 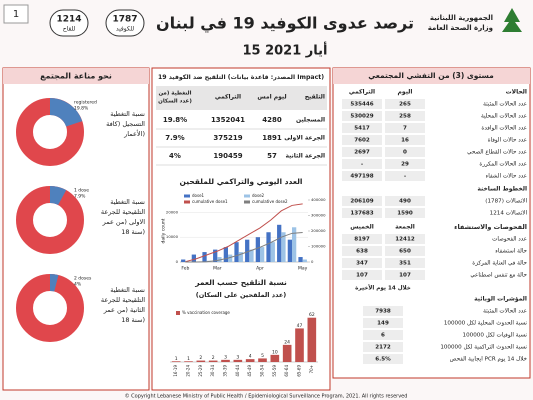 What do you see at coordinates (272, 156) in the screenshot?
I see `table-cell: 57` at bounding box center [272, 156].